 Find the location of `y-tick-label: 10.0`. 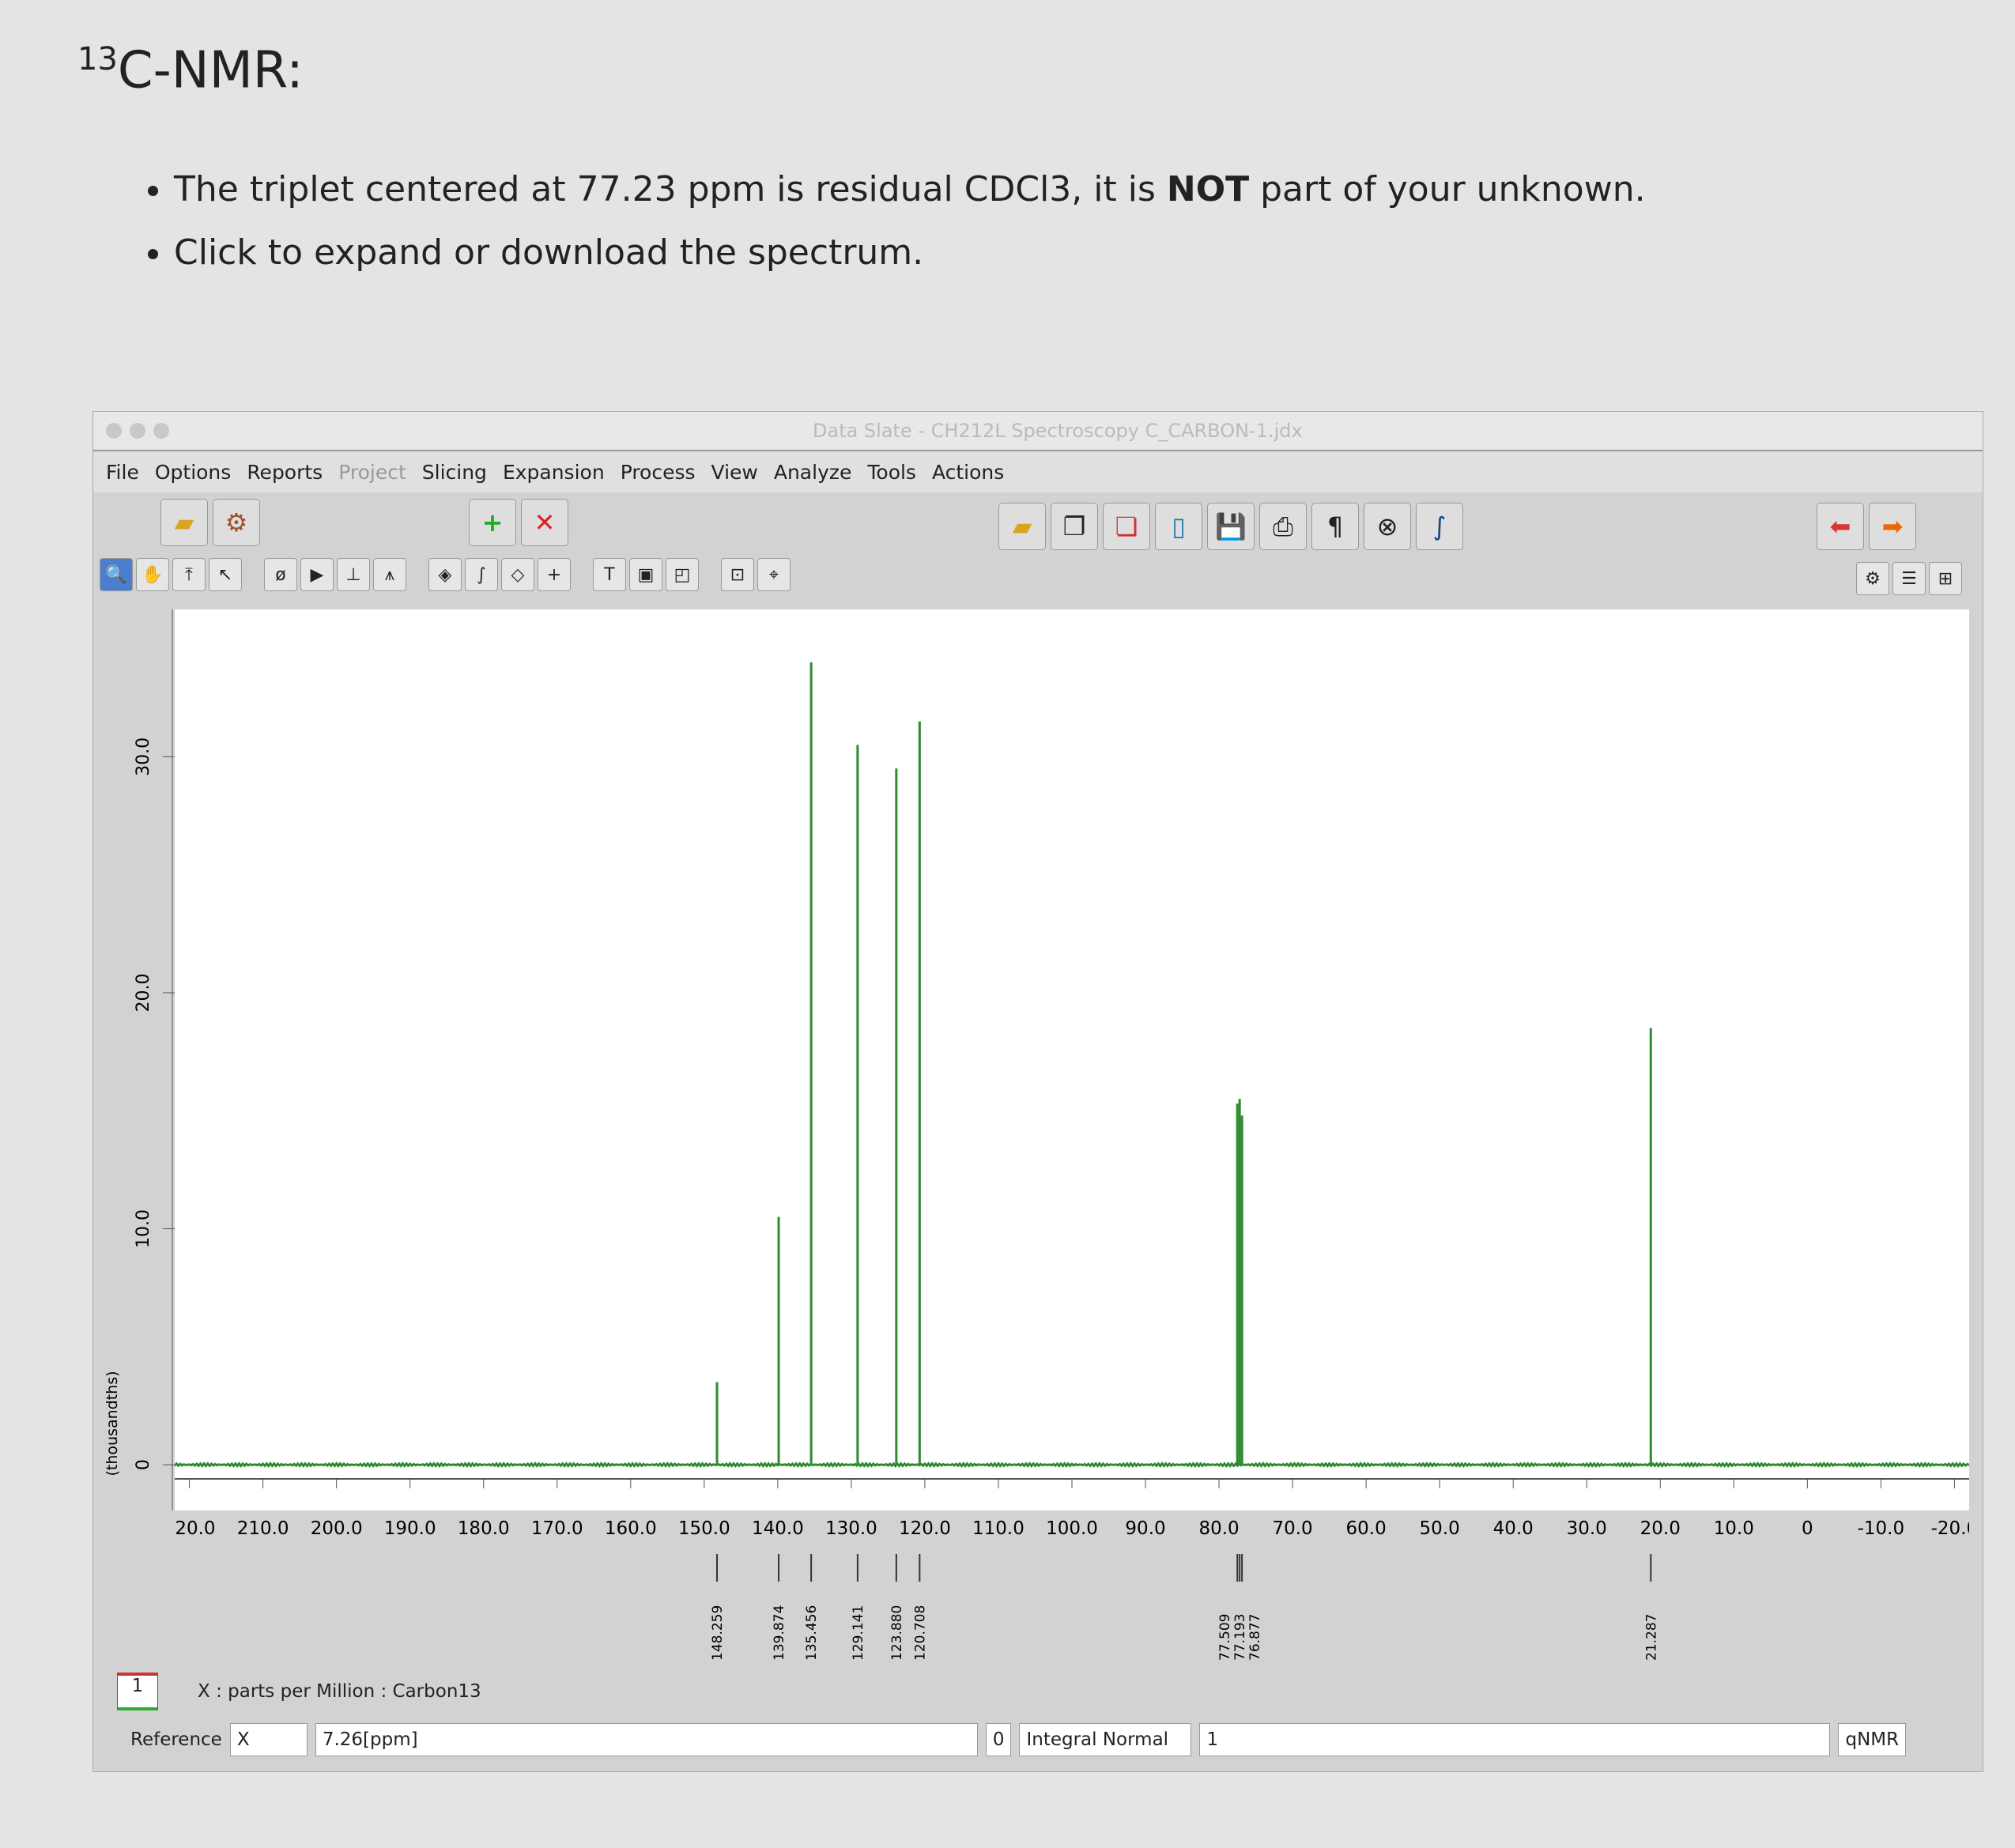

y-tick-label: 10.0 is located at coordinates (143, 1228).